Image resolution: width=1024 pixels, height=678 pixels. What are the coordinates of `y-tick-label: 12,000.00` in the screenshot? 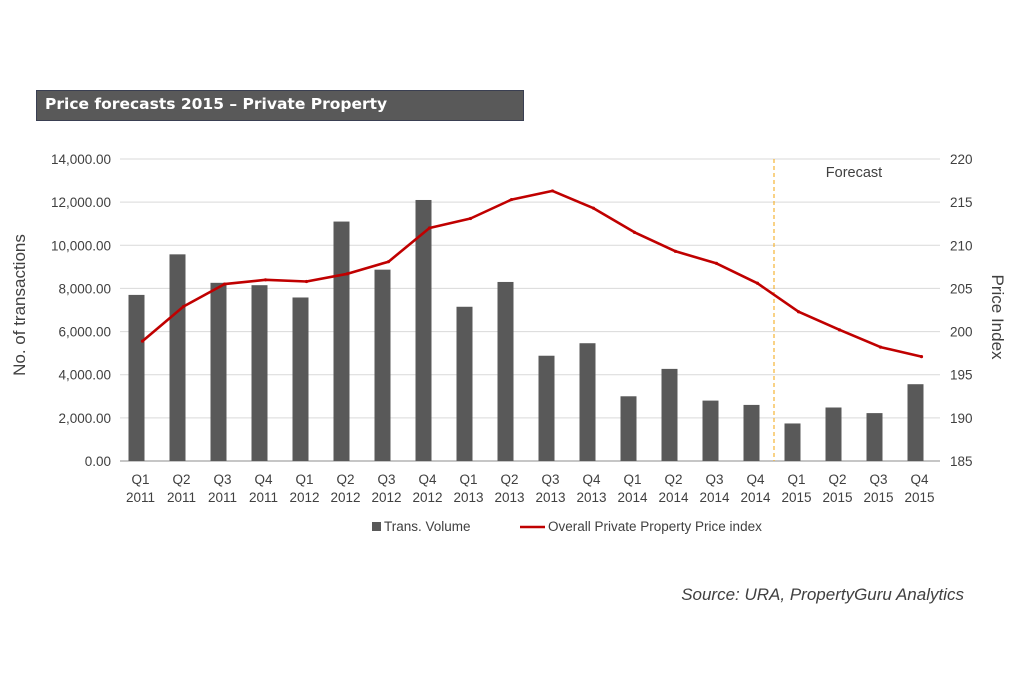 It's located at (81, 202).